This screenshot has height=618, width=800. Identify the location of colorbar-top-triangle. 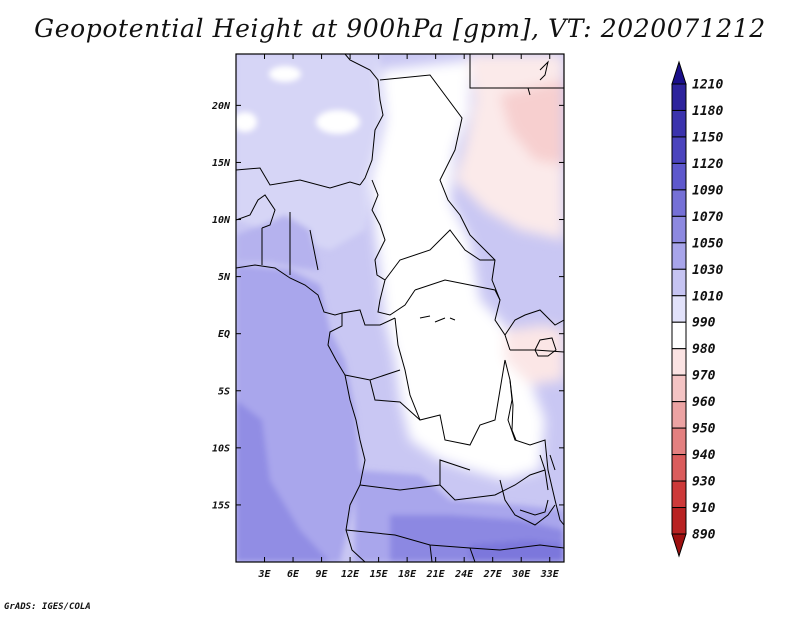
(679, 72).